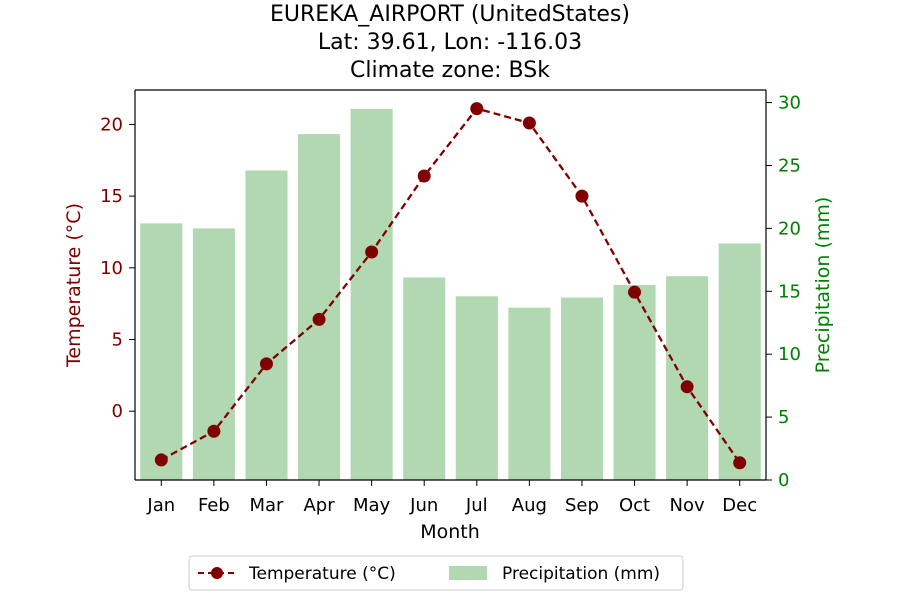 The height and width of the screenshot is (600, 900). I want to click on temperature-point-oct, so click(635, 292).